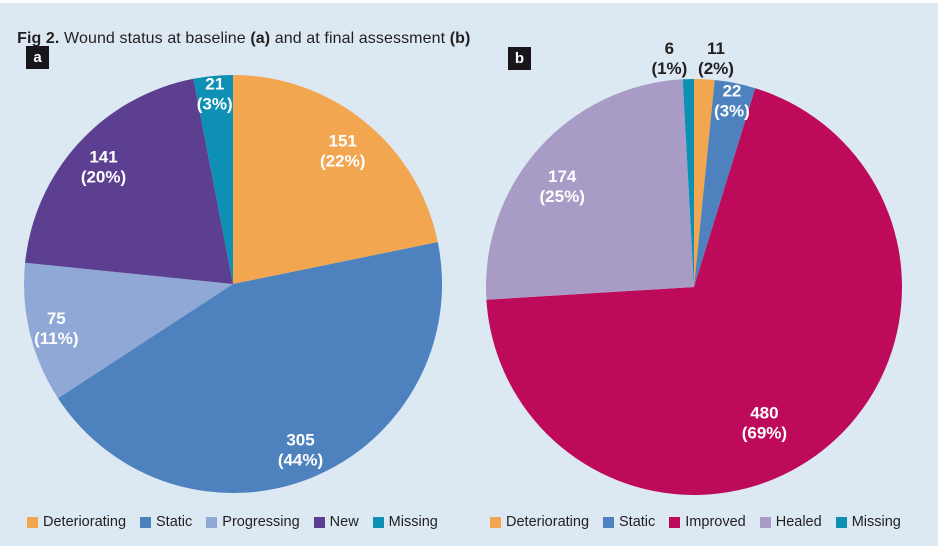  I want to click on legend-b-item-missing: Missing, so click(868, 522).